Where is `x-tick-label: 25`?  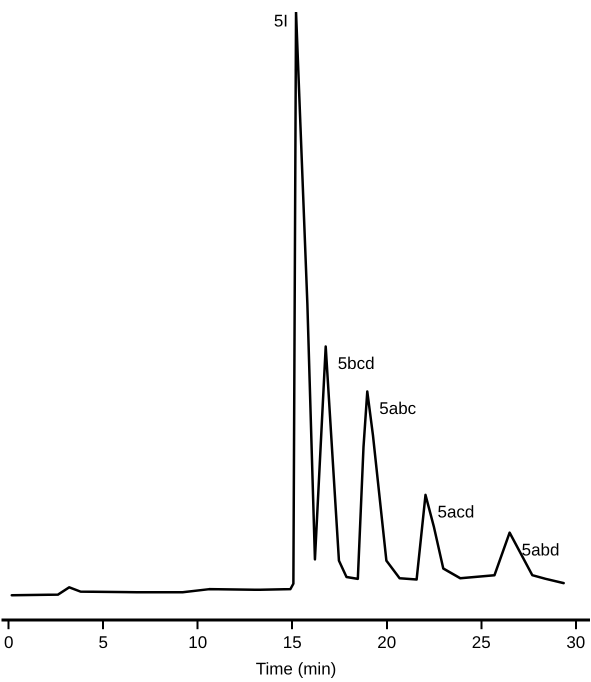
x-tick-label: 25 is located at coordinates (481, 642).